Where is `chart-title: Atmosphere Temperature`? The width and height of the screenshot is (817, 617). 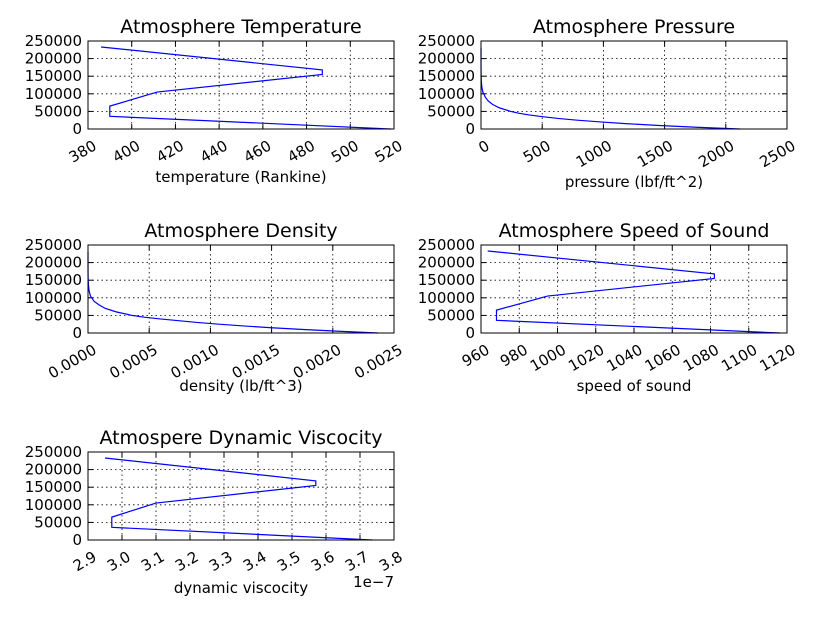 chart-title: Atmosphere Temperature is located at coordinates (240, 27).